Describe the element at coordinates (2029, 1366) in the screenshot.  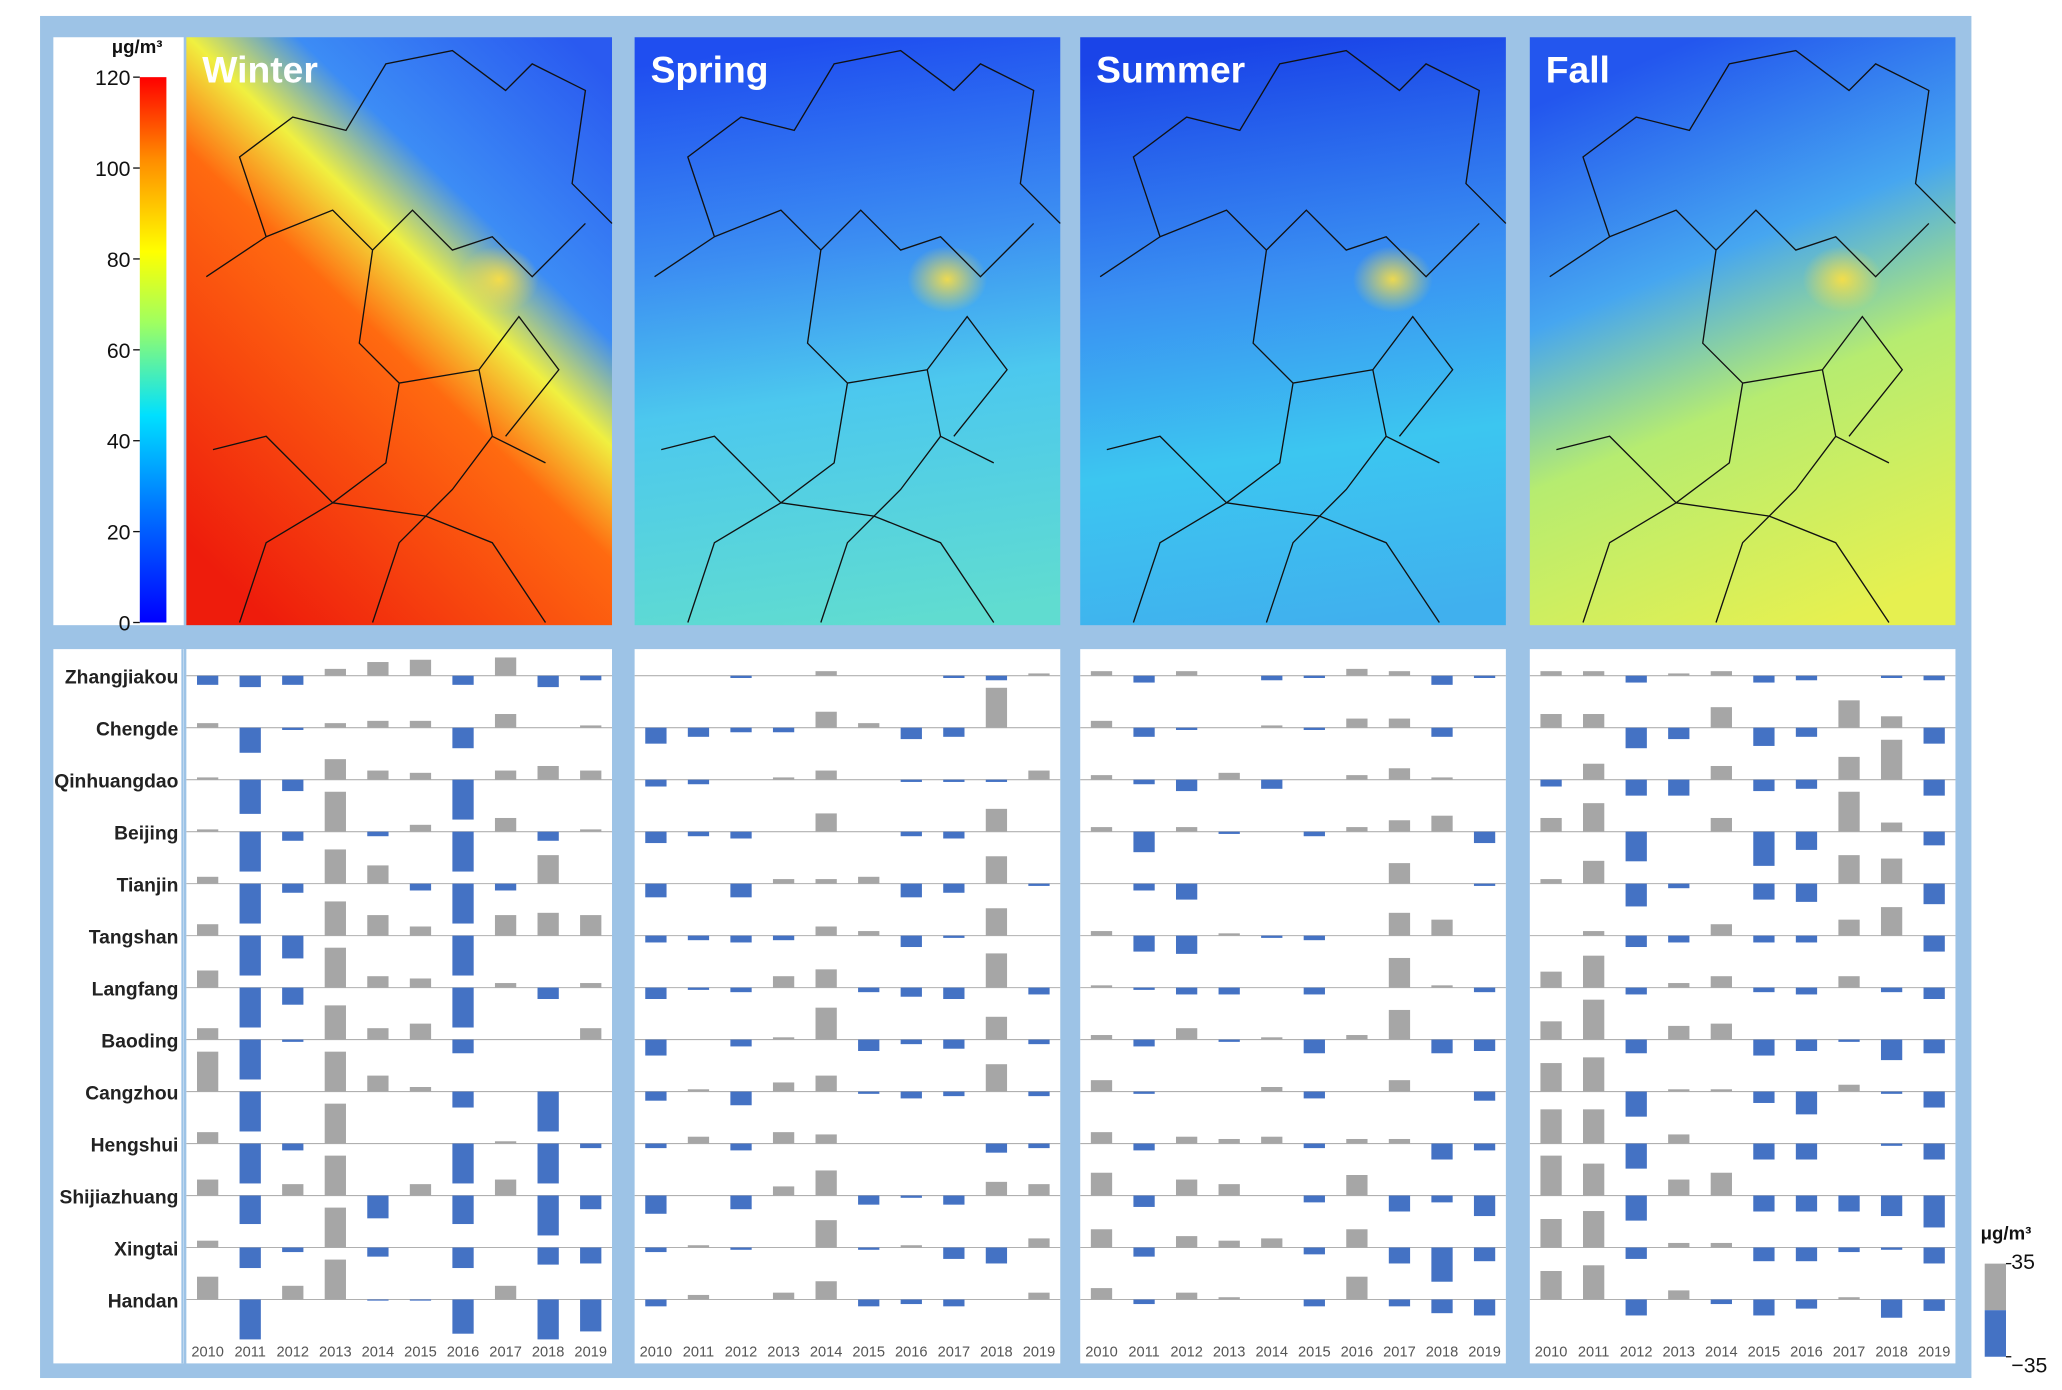
I see `legend-tick-label: −35` at that location.